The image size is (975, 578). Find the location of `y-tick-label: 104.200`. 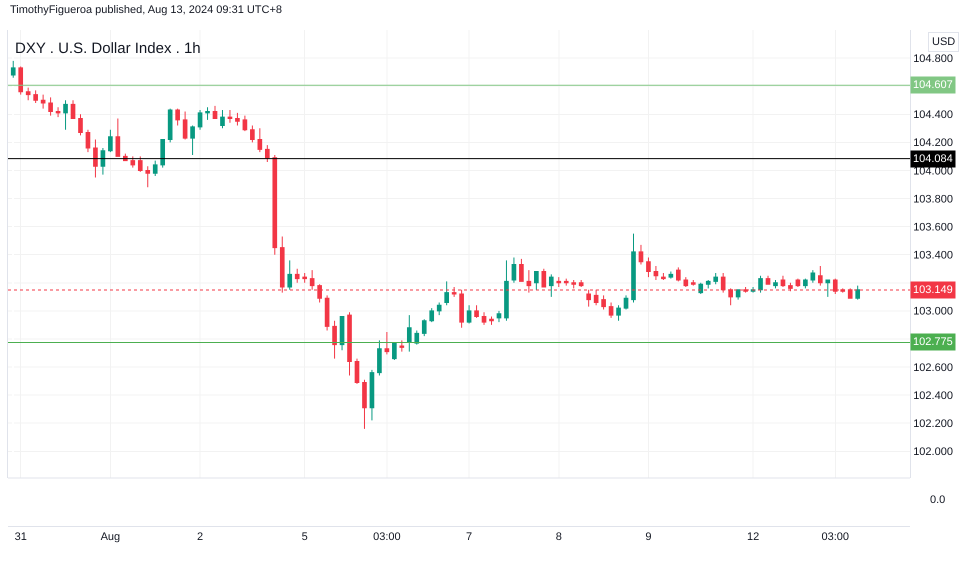

y-tick-label: 104.200 is located at coordinates (933, 143).